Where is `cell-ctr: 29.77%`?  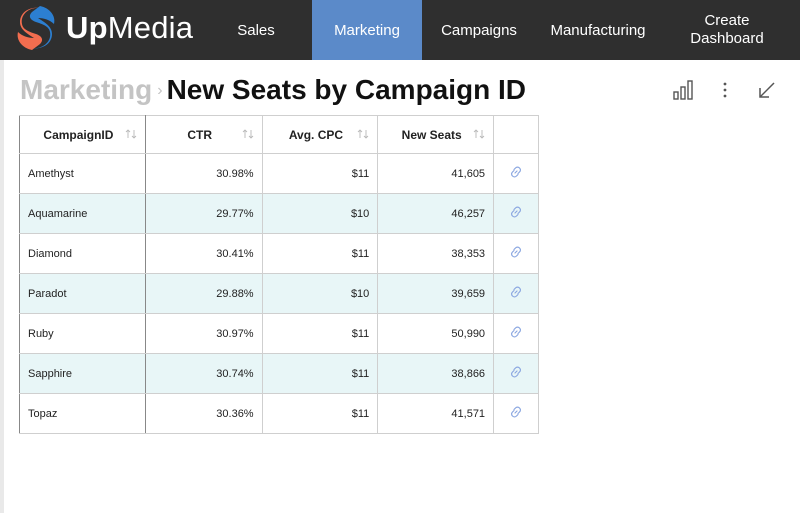 cell-ctr: 29.77% is located at coordinates (203, 213).